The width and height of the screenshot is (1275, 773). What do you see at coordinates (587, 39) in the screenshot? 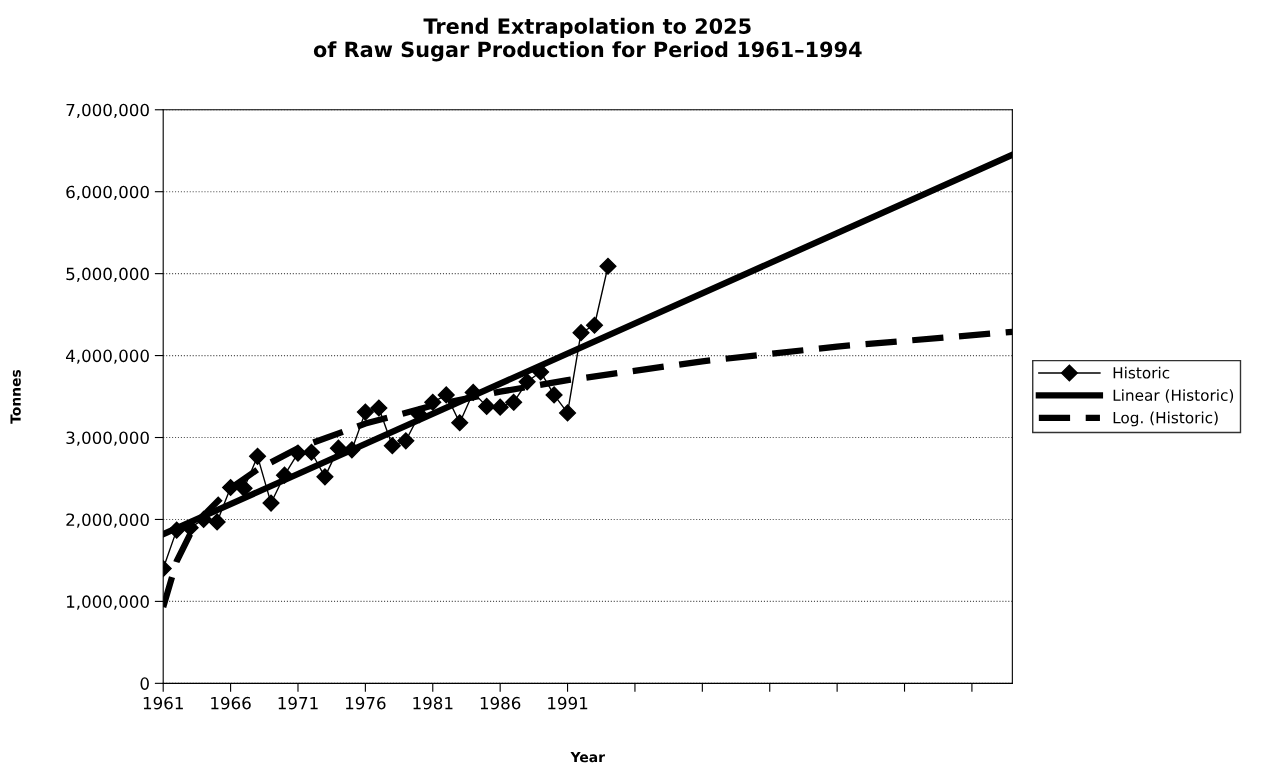
I see `chart-title: Trend Extrapolation to 2025 of Raw Sugar Production for Period 1961–1994` at bounding box center [587, 39].